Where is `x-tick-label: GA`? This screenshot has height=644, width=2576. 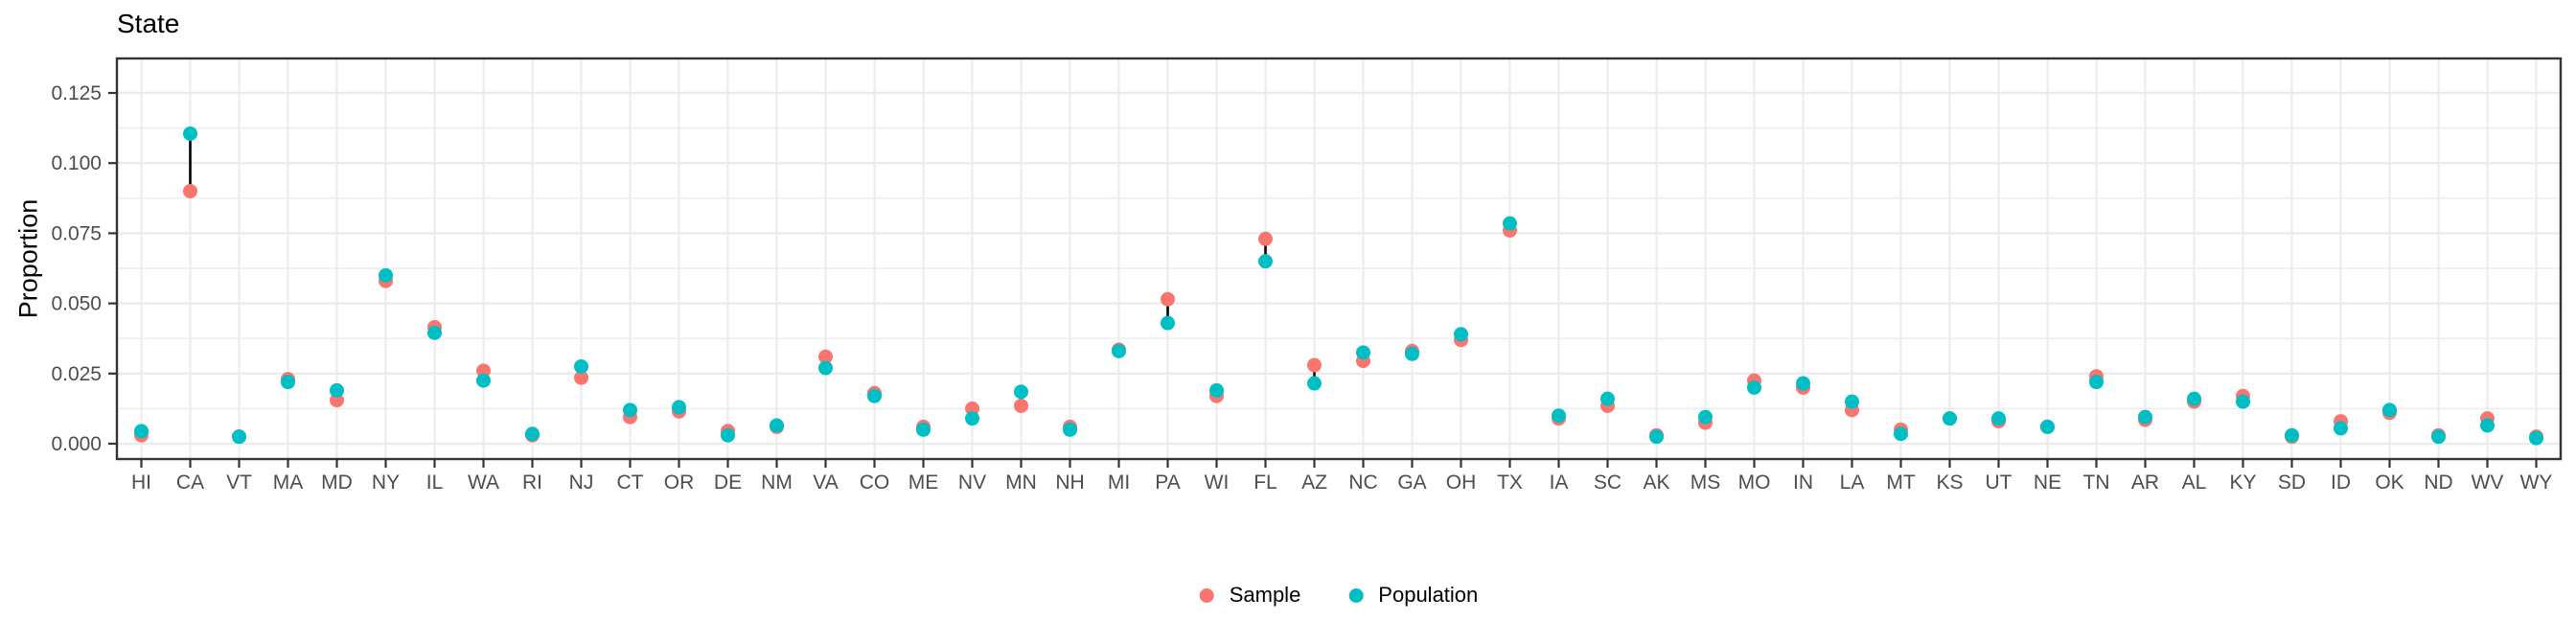 x-tick-label: GA is located at coordinates (1411, 483).